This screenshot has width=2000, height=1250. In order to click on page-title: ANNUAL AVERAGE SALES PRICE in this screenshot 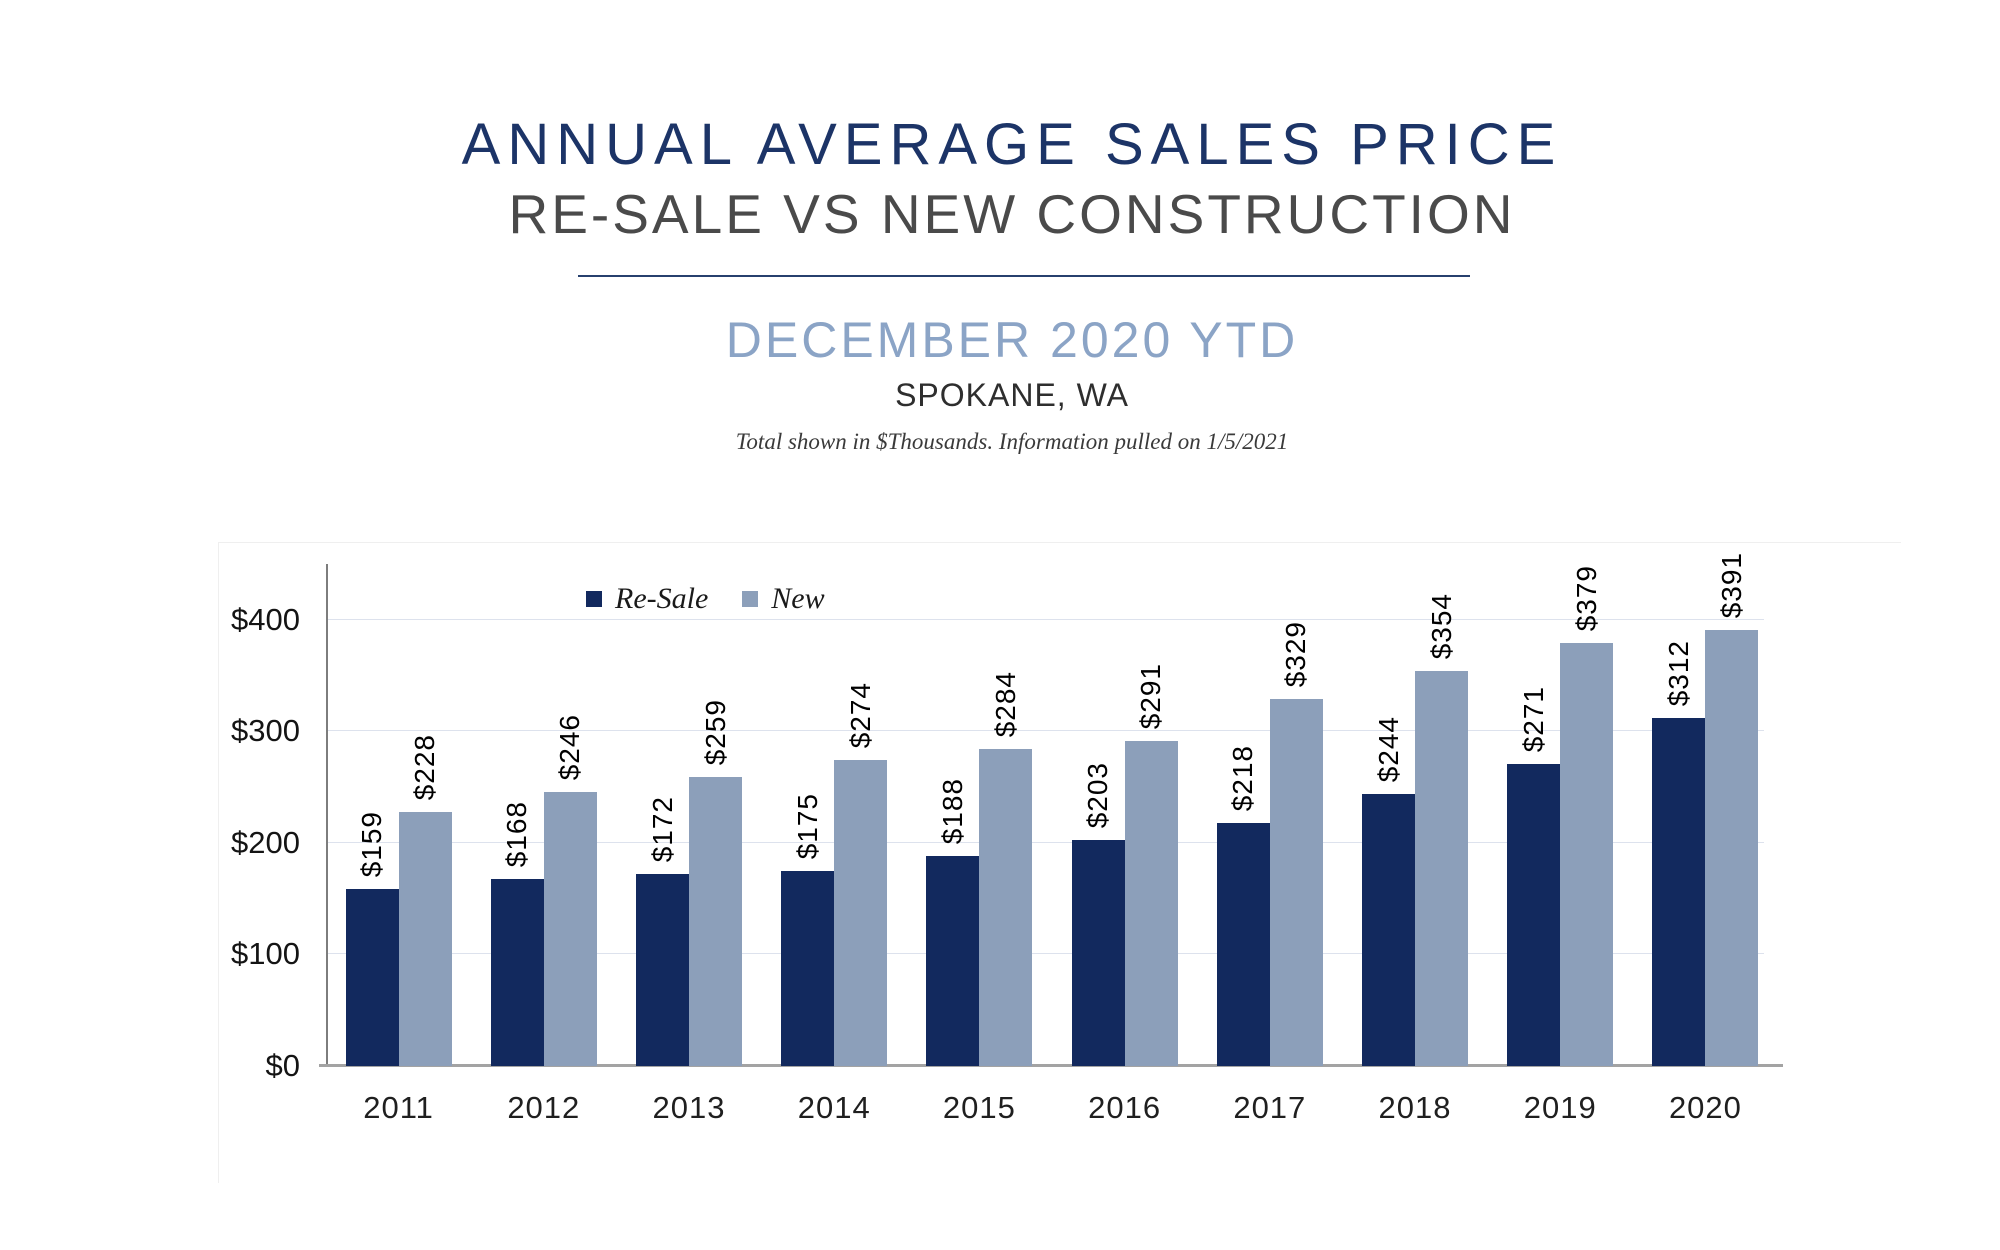, I will do `click(1012, 144)`.